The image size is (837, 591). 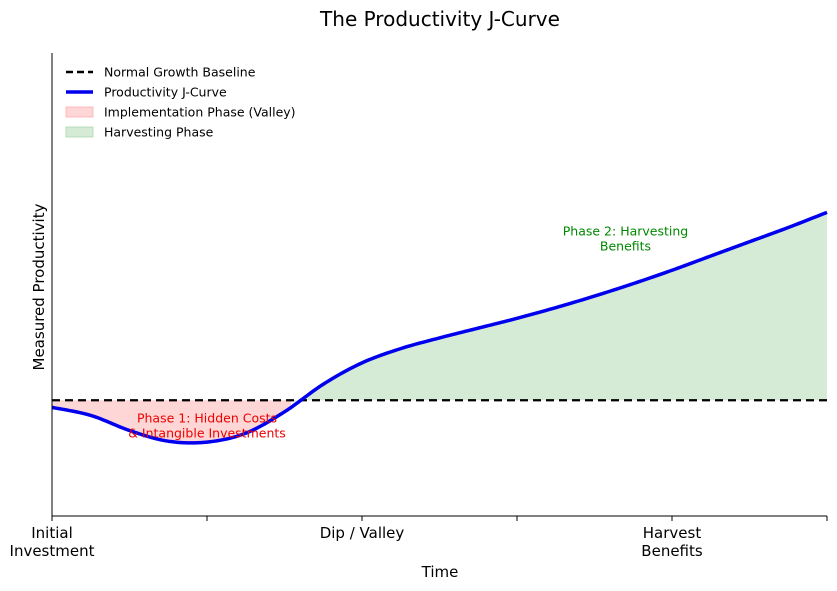 What do you see at coordinates (625, 231) in the screenshot?
I see `phase-2-annotation: Phase 2: Harvesting` at bounding box center [625, 231].